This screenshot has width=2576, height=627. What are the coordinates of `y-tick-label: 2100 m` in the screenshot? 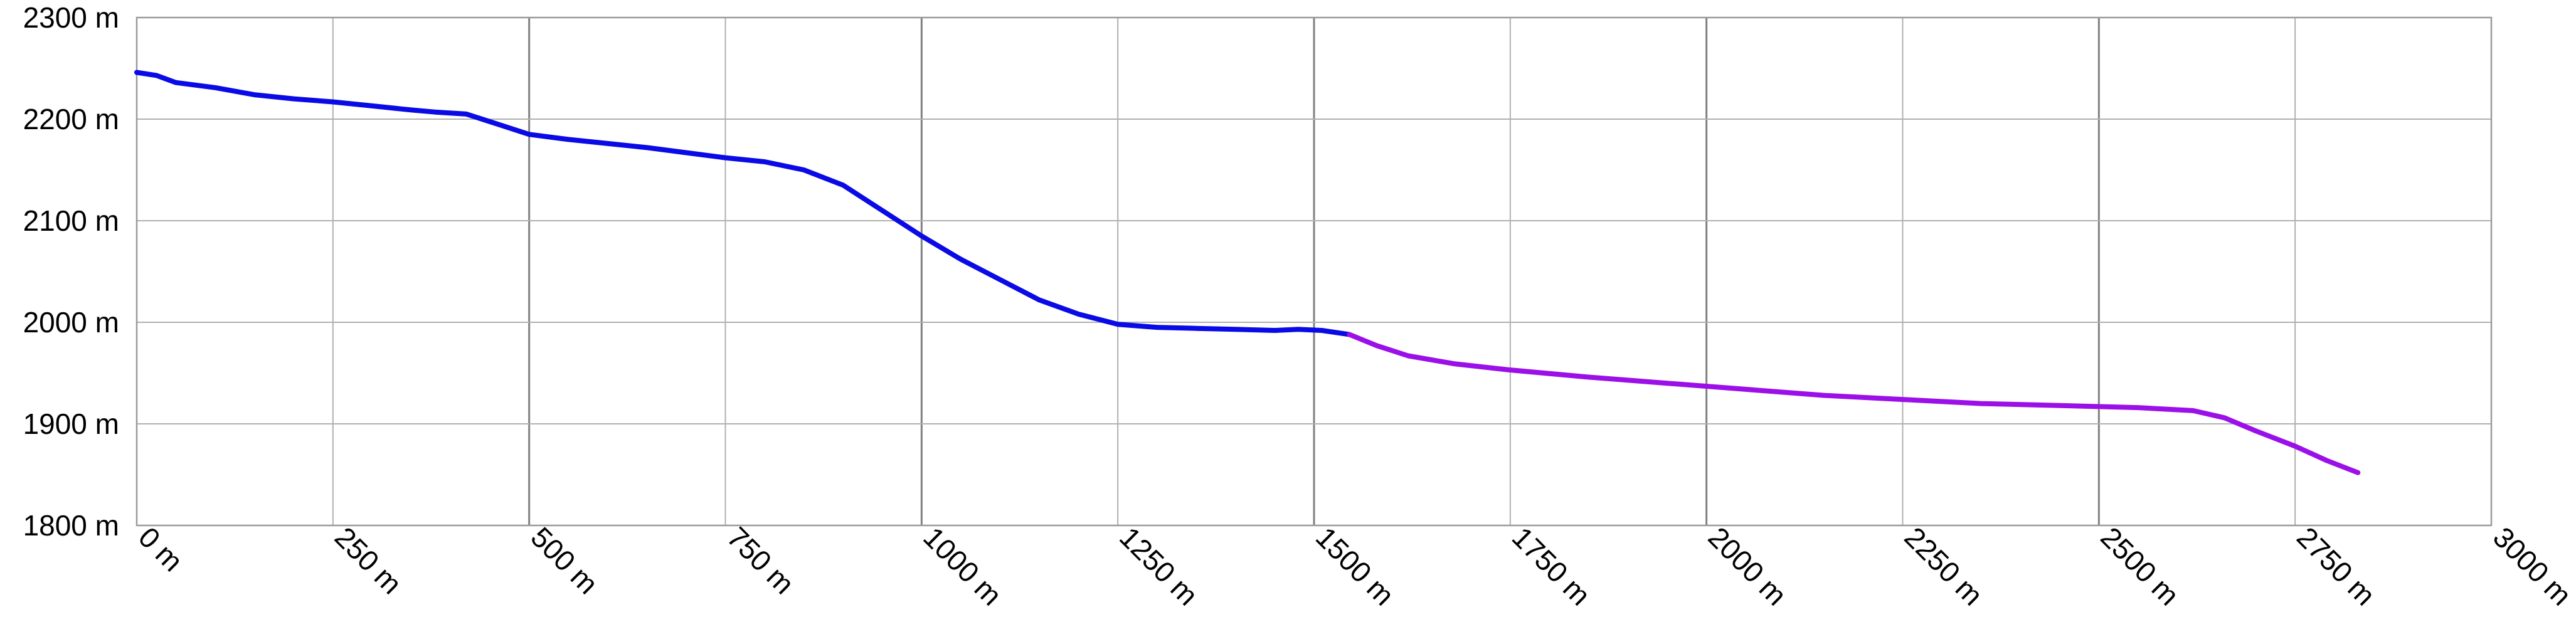 It's located at (71, 220).